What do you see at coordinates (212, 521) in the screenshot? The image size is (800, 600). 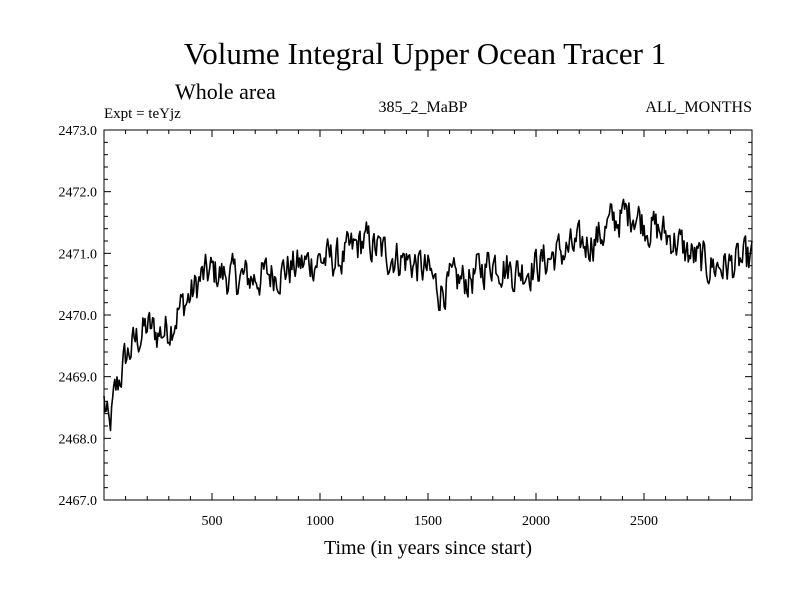 I see `x-tick-label: 500` at bounding box center [212, 521].